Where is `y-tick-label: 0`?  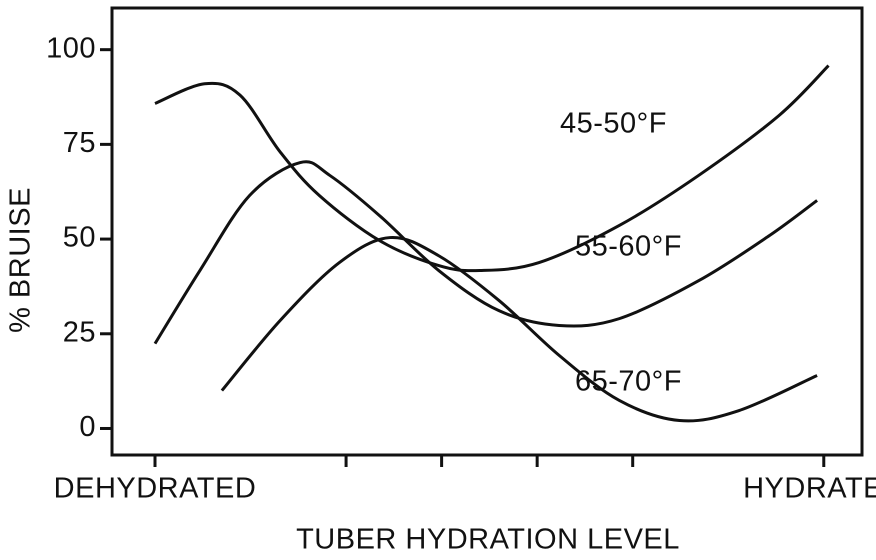 y-tick-label: 0 is located at coordinates (87, 427).